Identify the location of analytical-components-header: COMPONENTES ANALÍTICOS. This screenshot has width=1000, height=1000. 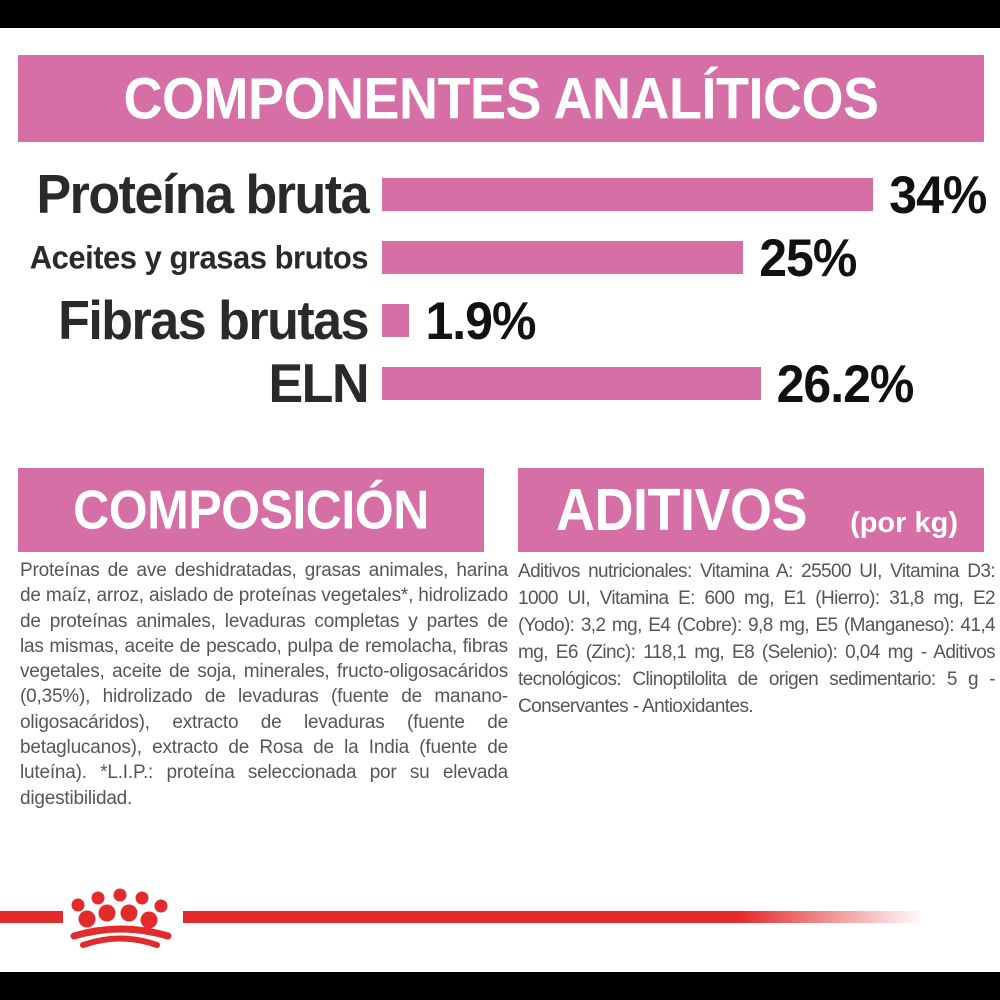
(501, 98).